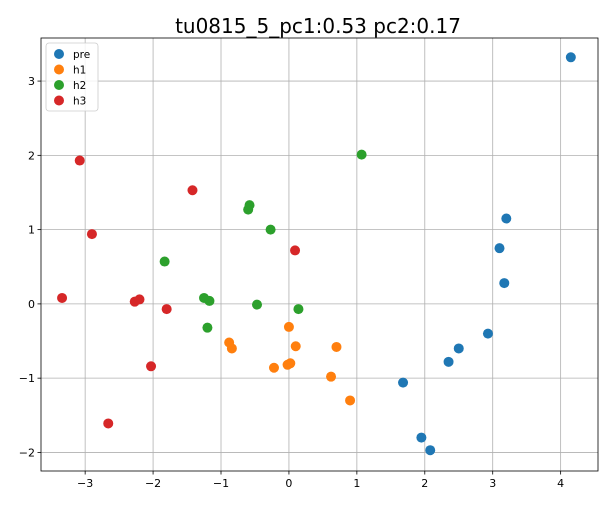  I want to click on legend-marker-h3, so click(59, 100).